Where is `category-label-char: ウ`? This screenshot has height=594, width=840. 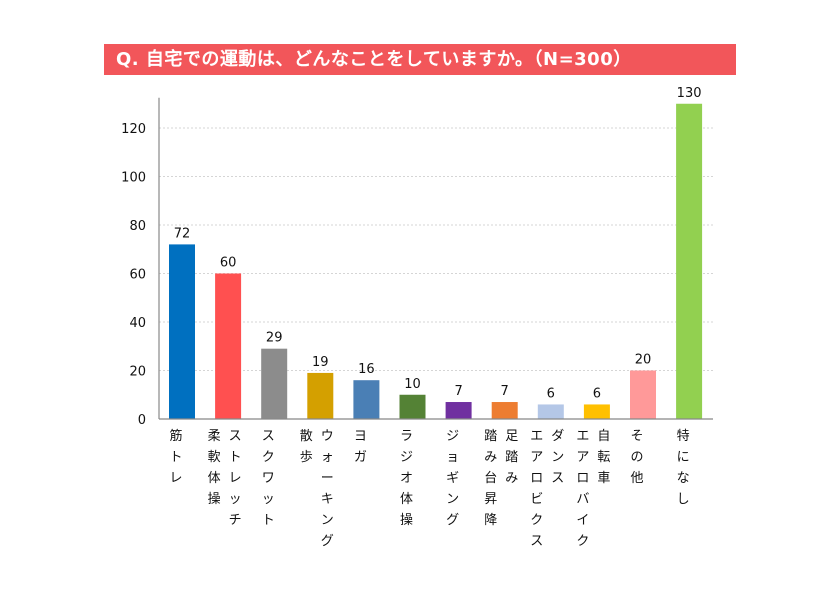
category-label-char: ウ is located at coordinates (327, 436).